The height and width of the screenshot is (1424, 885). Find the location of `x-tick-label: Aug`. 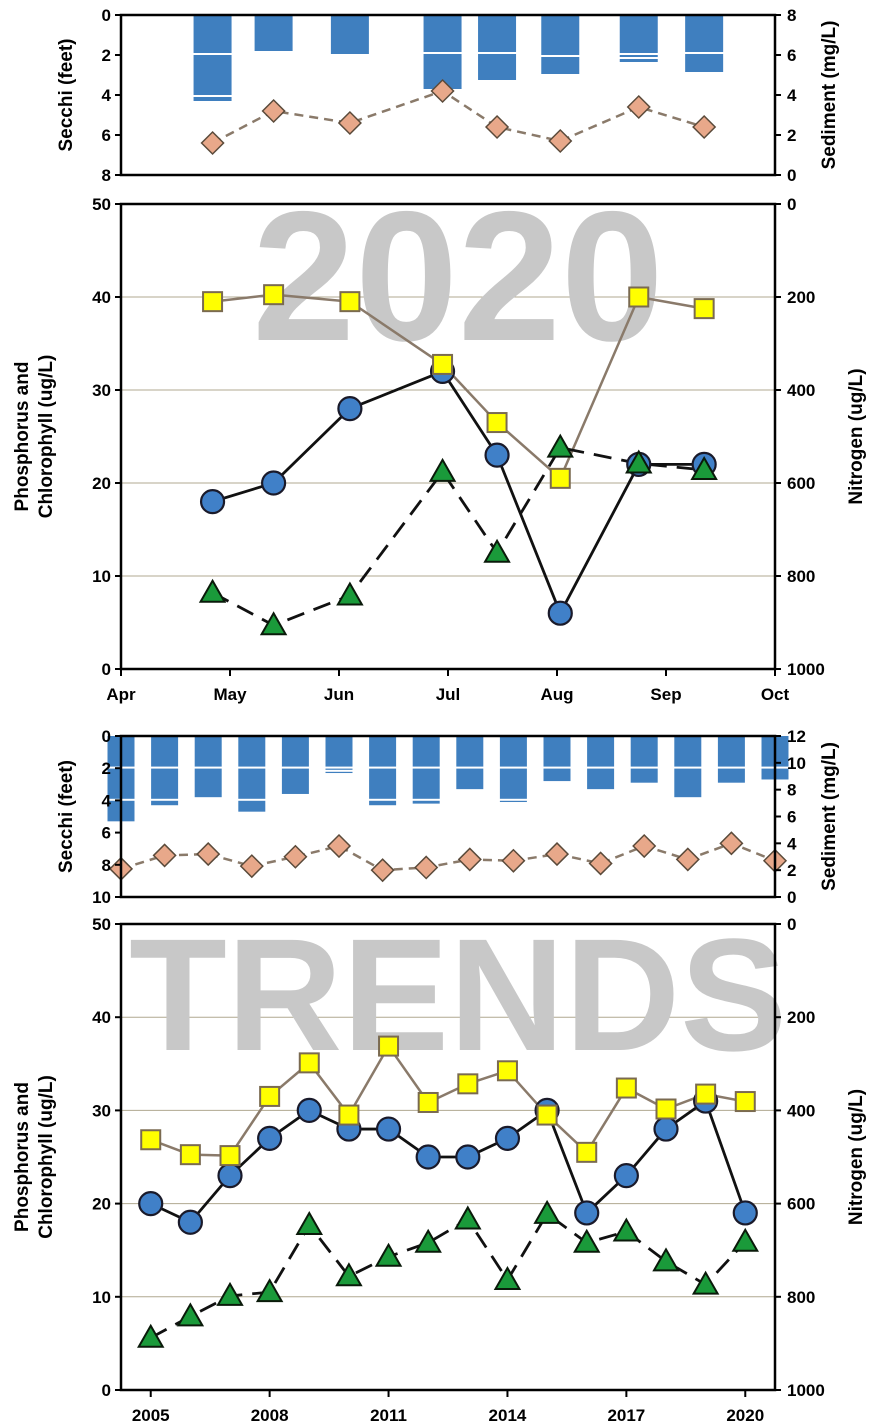

x-tick-label: Aug is located at coordinates (556, 694).